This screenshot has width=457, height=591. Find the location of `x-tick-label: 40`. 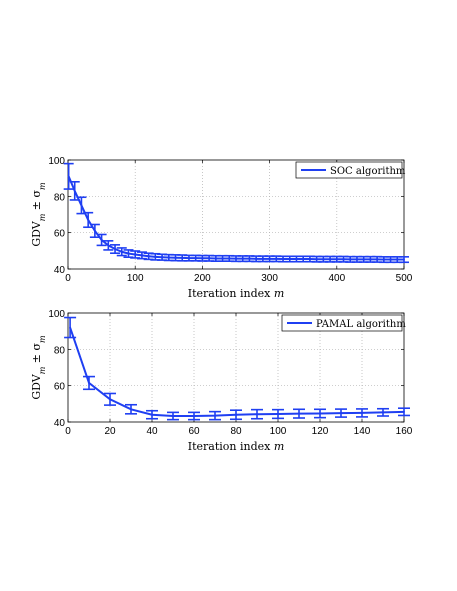

x-tick-label: 40 is located at coordinates (152, 431).